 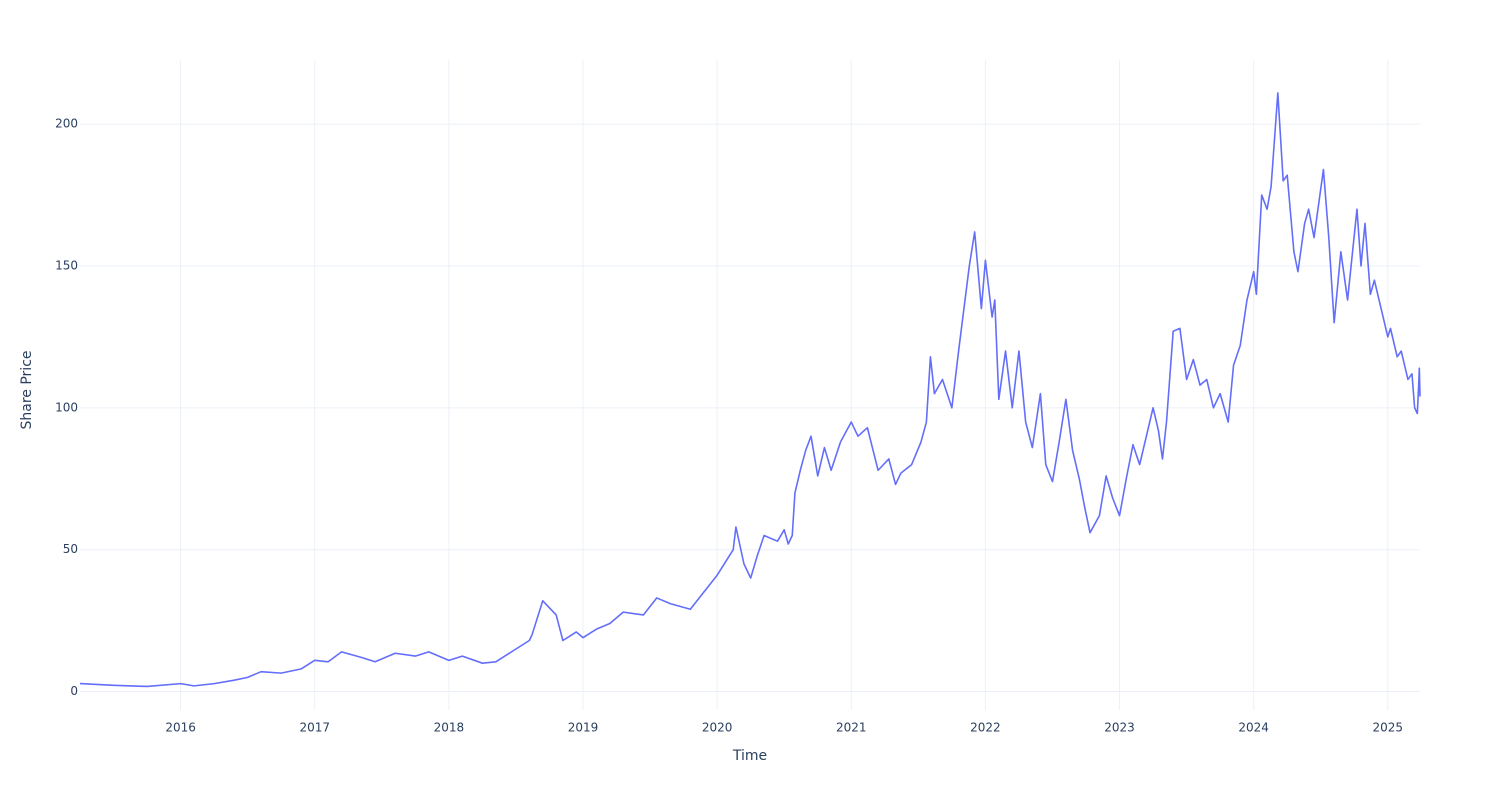 I want to click on y-tick-label: 100, so click(x=66, y=407).